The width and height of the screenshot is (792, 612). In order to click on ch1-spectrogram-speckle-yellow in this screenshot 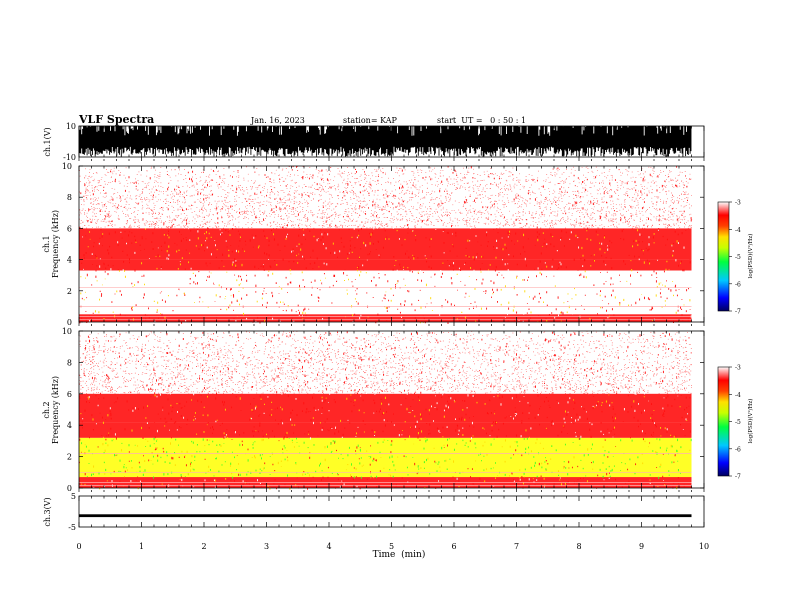, I will do `click(385, 276)`.